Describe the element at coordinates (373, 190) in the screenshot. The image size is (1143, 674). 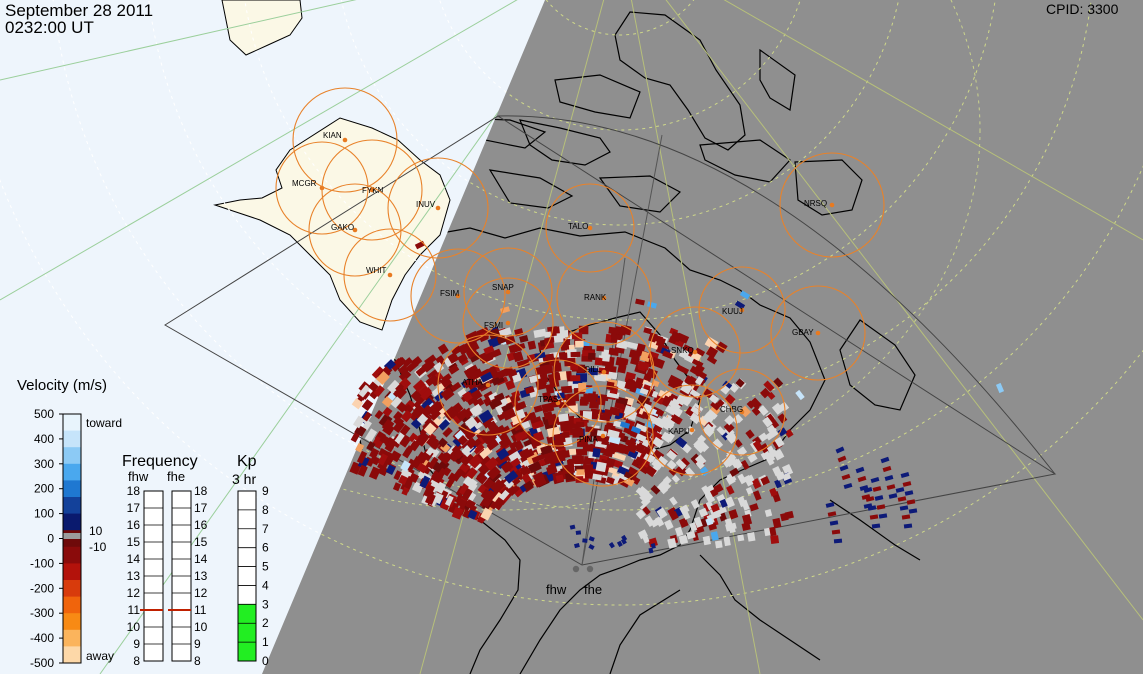
I see `station-label: FYKN` at that location.